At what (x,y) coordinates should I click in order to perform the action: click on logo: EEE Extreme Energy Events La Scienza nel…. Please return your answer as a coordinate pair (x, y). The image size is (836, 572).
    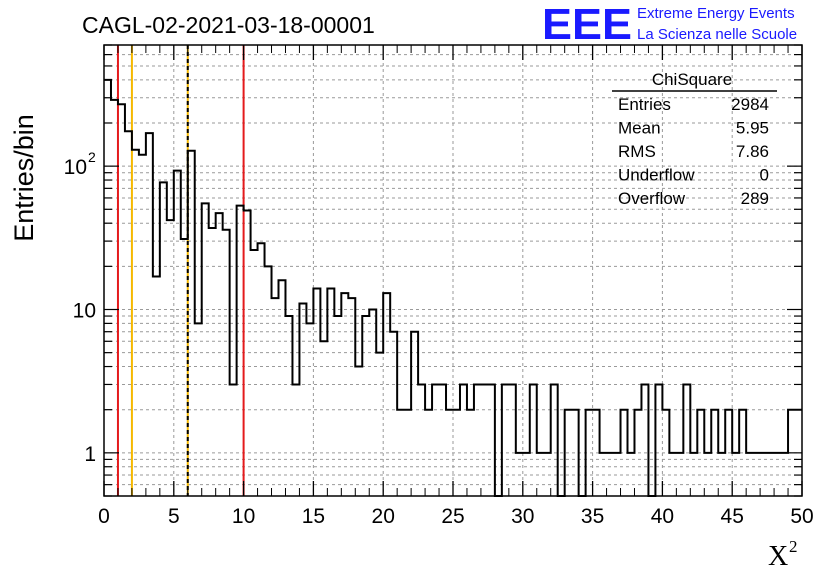
    Looking at the image, I should click on (669, 24).